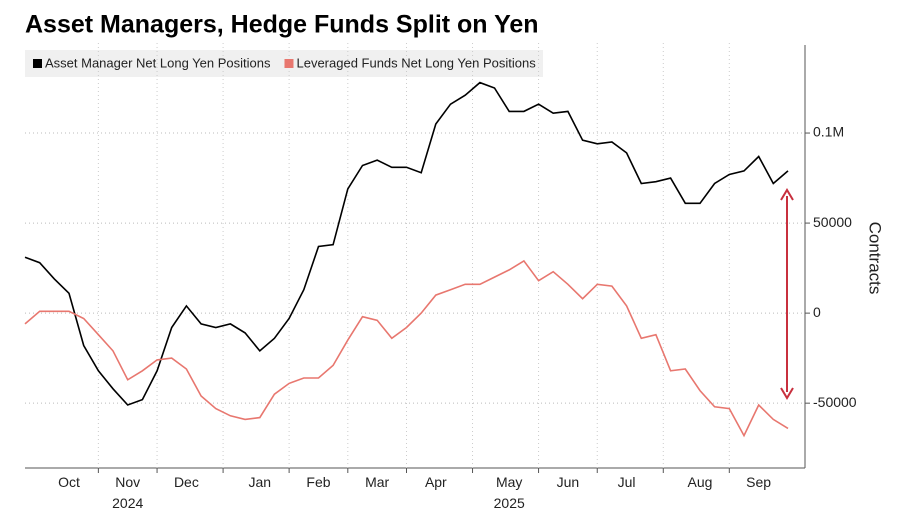  What do you see at coordinates (69, 482) in the screenshot?
I see `x-tick-label: Oct` at bounding box center [69, 482].